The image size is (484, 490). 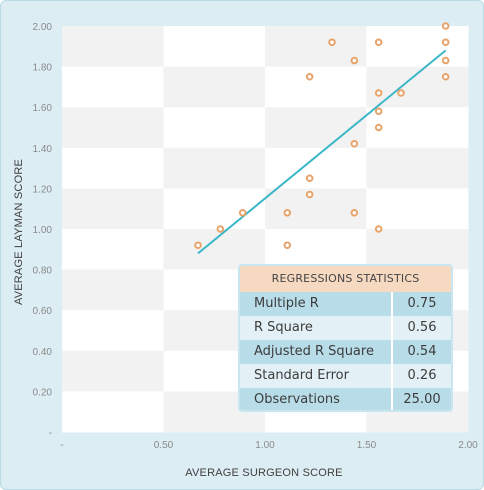 What do you see at coordinates (61, 445) in the screenshot?
I see `x-tick-label: -` at bounding box center [61, 445].